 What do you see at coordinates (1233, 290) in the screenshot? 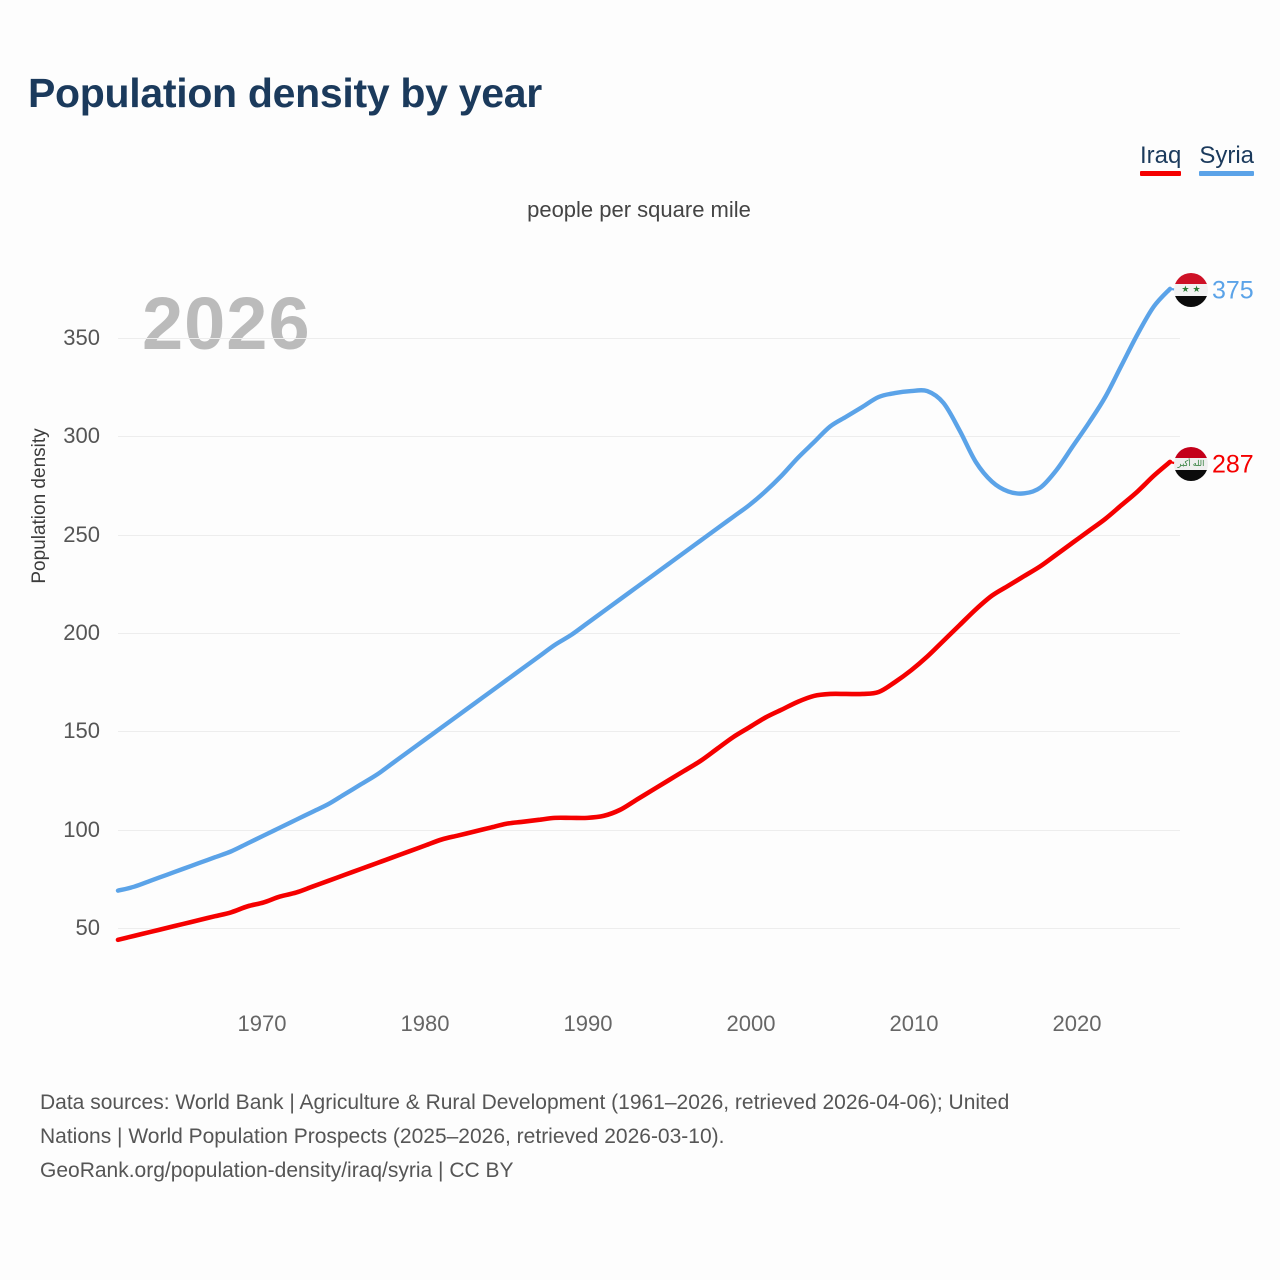
I see `endpoint-value-syria: 375` at bounding box center [1233, 290].